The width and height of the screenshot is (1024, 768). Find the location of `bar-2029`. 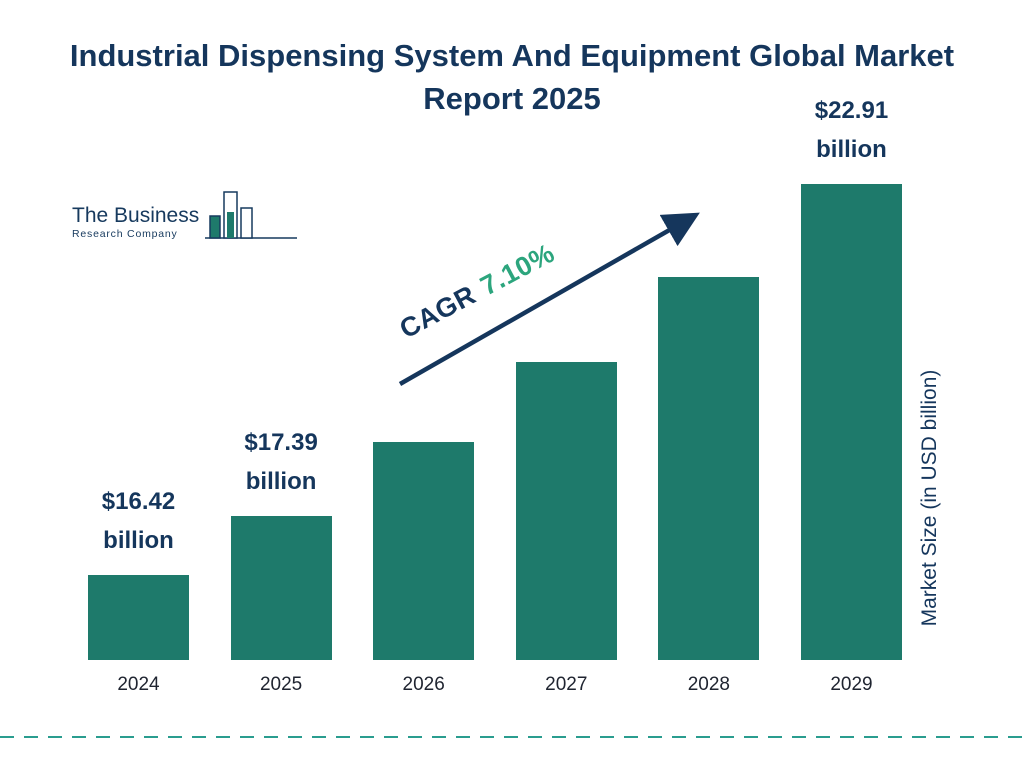

bar-2029 is located at coordinates (851, 422).